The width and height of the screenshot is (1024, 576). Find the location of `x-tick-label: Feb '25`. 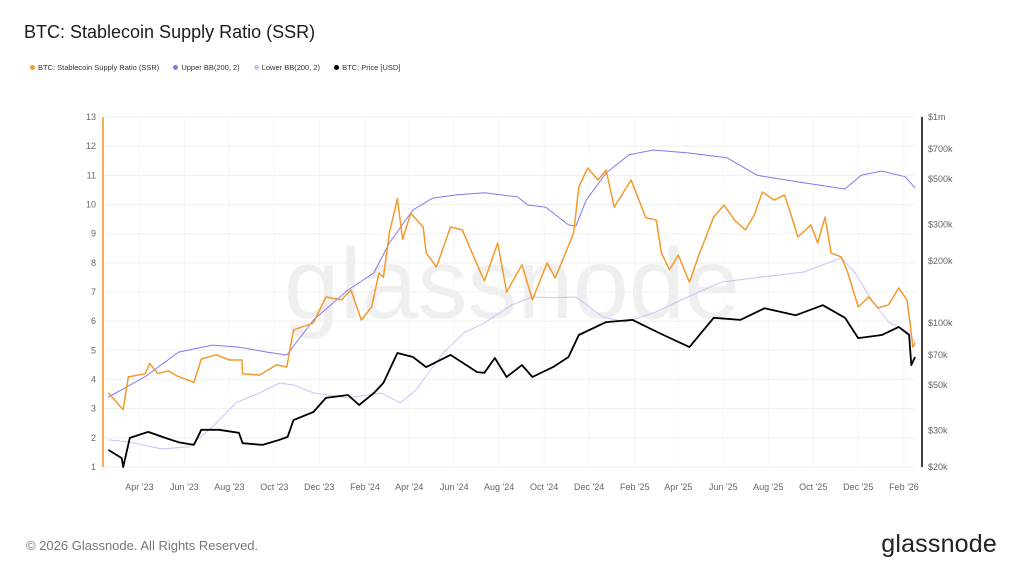

x-tick-label: Feb '25 is located at coordinates (635, 487).